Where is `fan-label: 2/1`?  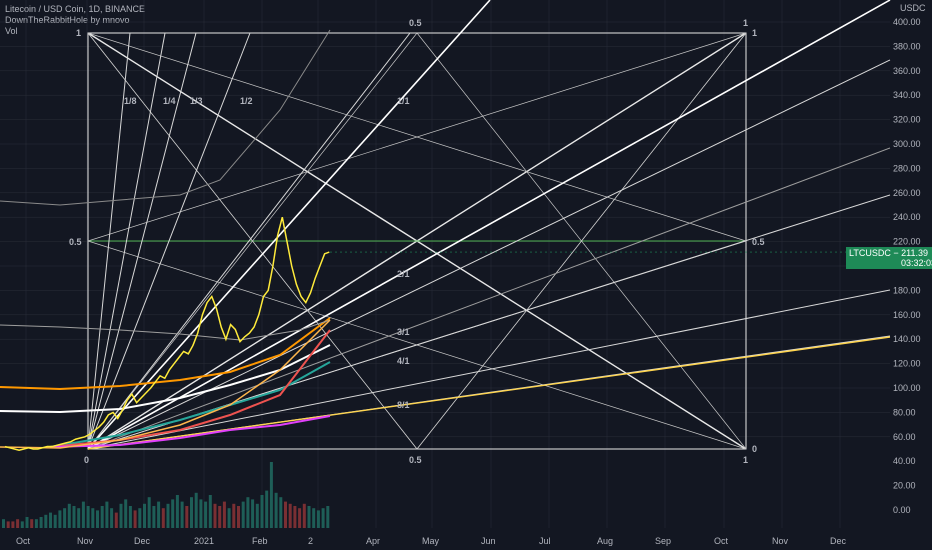
fan-label: 2/1 is located at coordinates (403, 274).